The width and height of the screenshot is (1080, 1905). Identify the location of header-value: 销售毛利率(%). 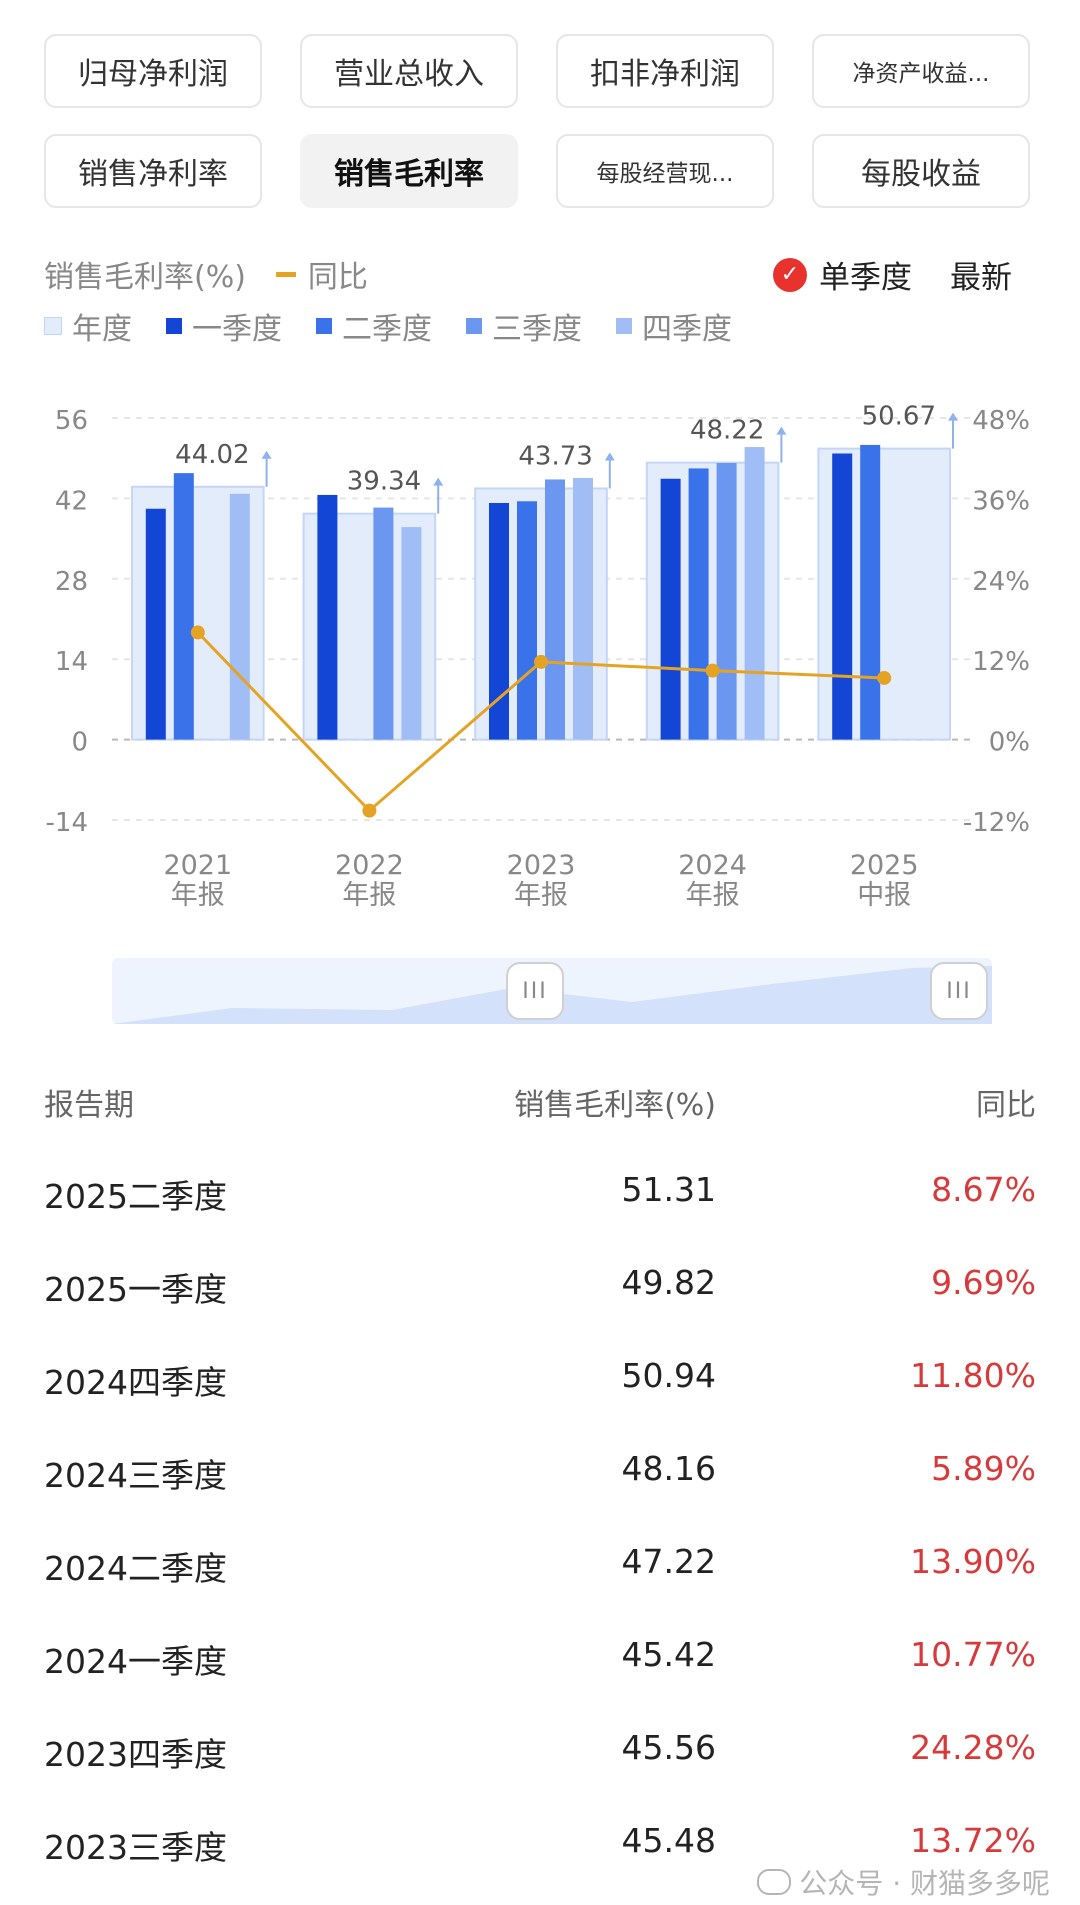
(615, 1105).